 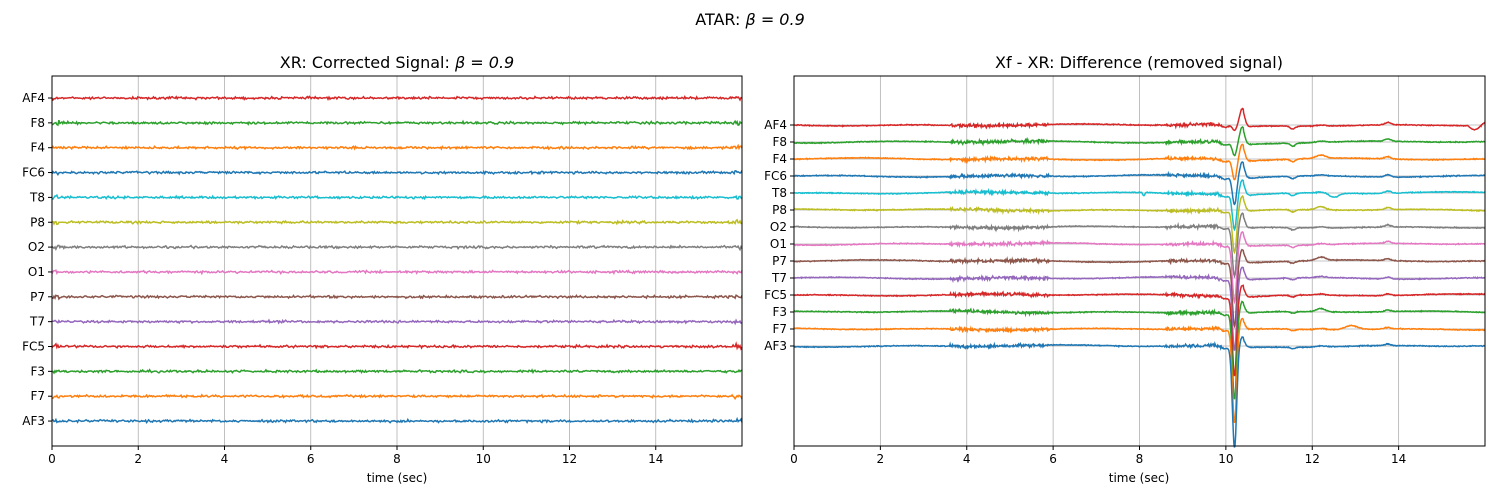 What do you see at coordinates (397, 98) in the screenshot?
I see `left-series-af4` at bounding box center [397, 98].